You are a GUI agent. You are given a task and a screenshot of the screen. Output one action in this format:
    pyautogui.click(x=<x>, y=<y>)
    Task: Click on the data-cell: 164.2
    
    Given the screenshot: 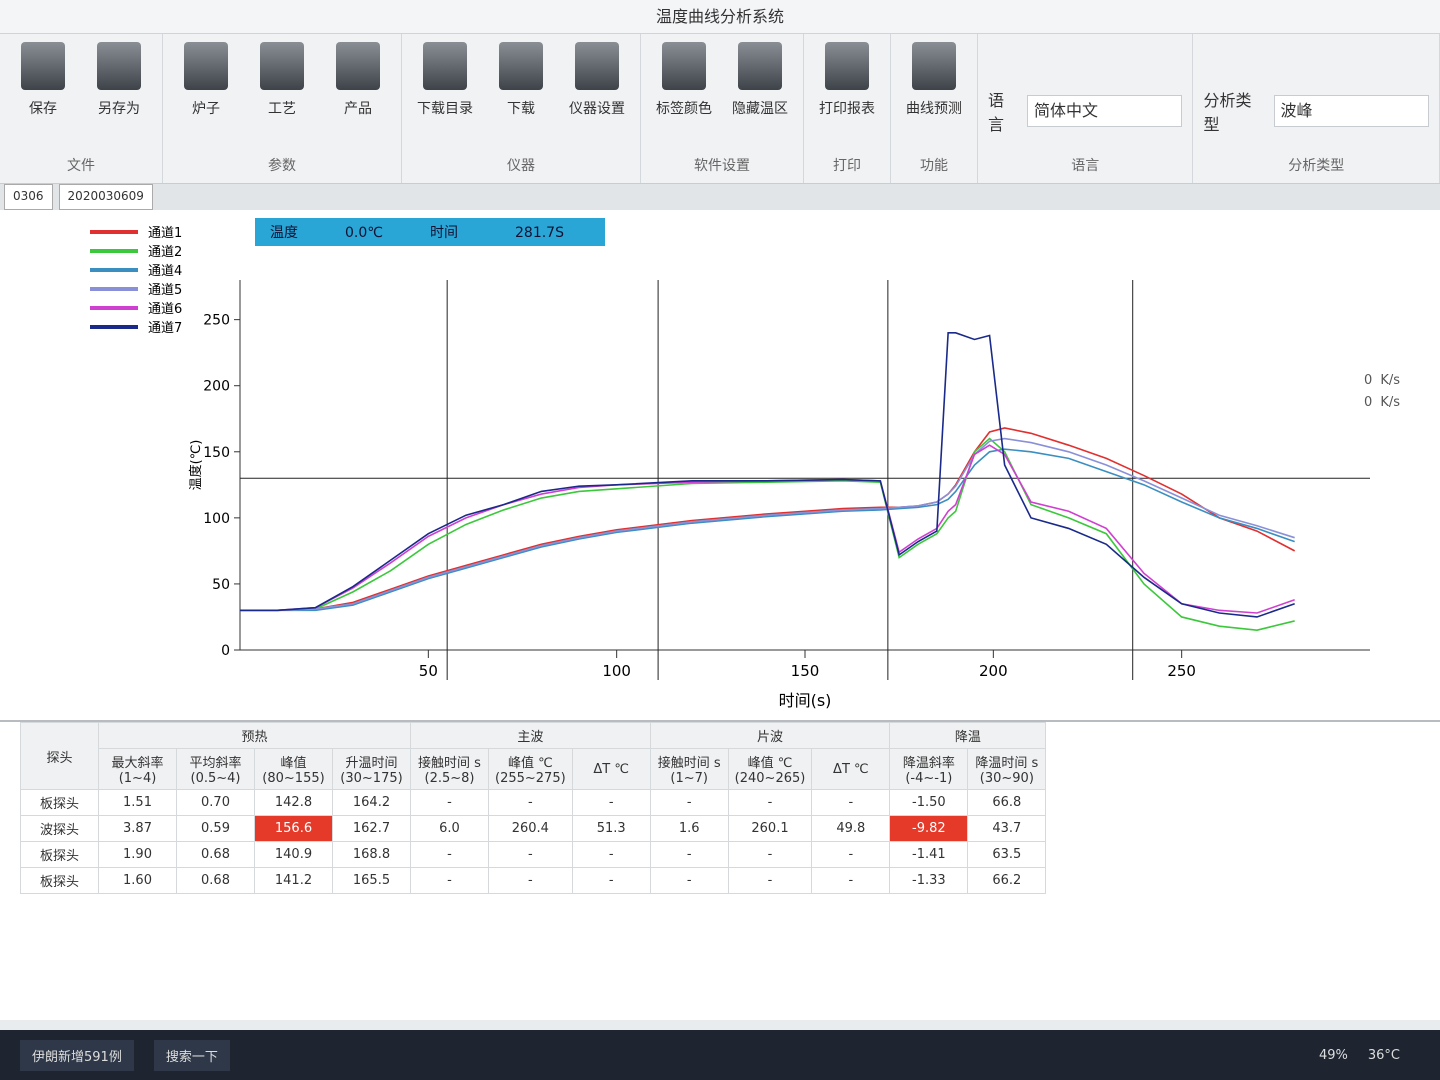 What is the action you would take?
    pyautogui.click(x=371, y=802)
    